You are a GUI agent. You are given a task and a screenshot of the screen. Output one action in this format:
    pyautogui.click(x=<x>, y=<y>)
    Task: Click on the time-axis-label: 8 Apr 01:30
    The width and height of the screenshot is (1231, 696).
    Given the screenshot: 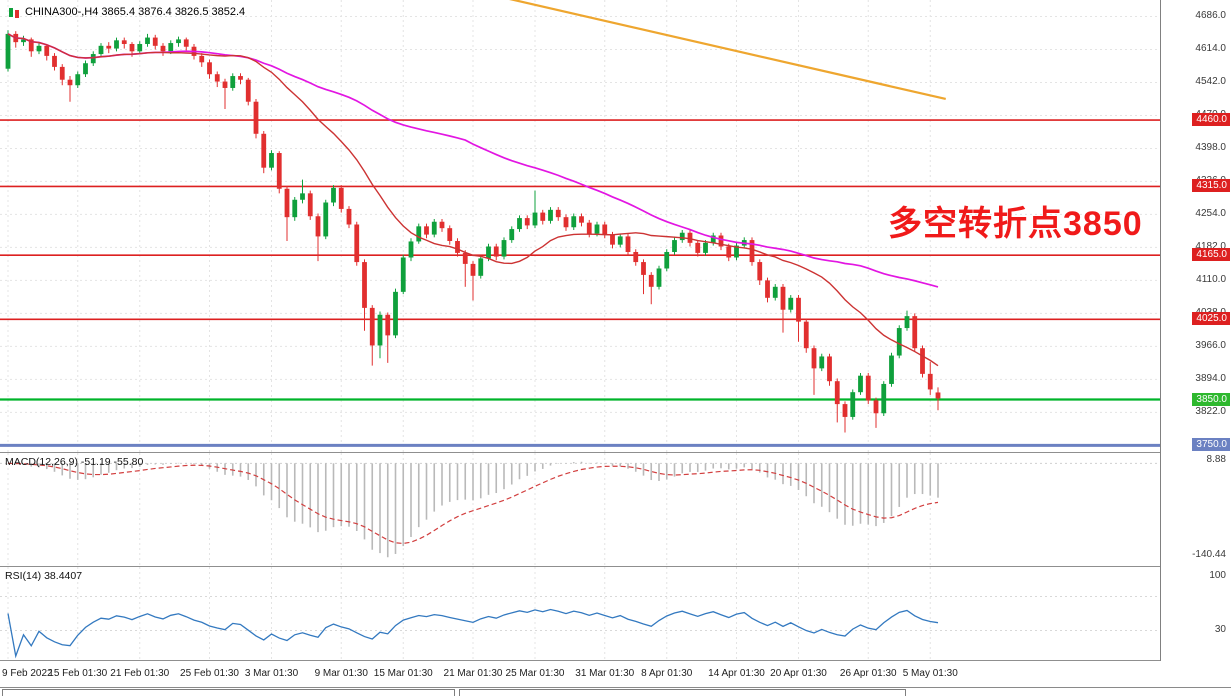 What is the action you would take?
    pyautogui.click(x=667, y=673)
    